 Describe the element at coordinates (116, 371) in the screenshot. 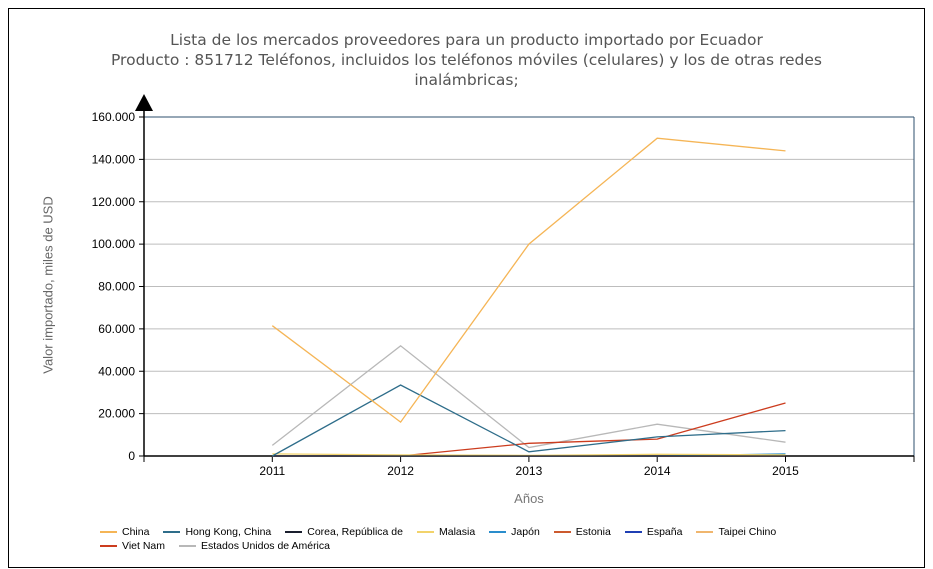

I see `y-tick-label: 40.000` at that location.